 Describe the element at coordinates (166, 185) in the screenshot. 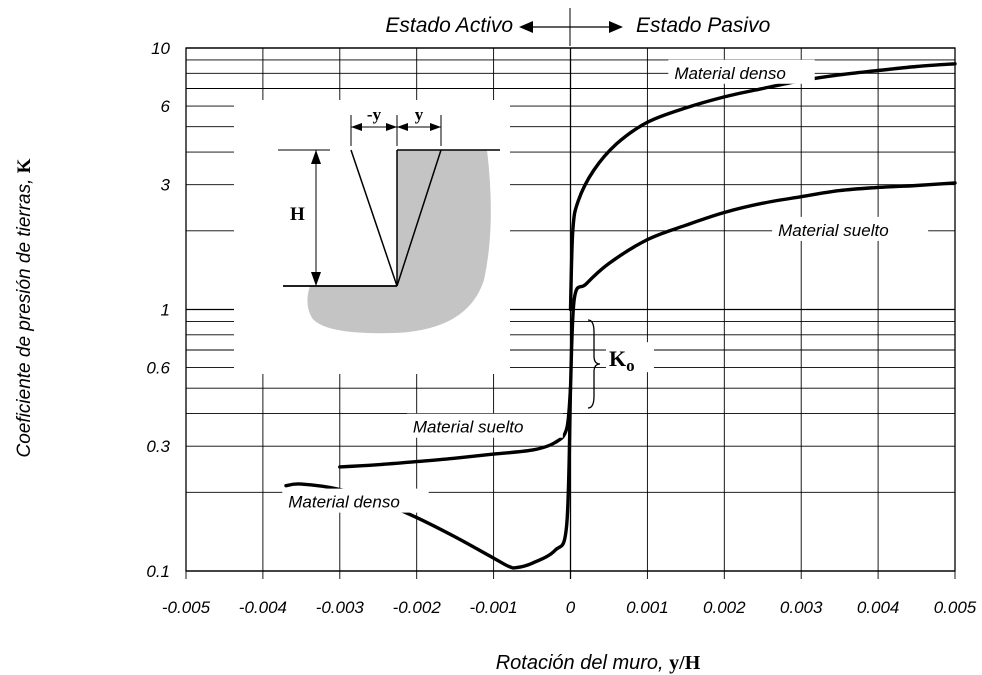

I see `y-tick-label: 3` at that location.